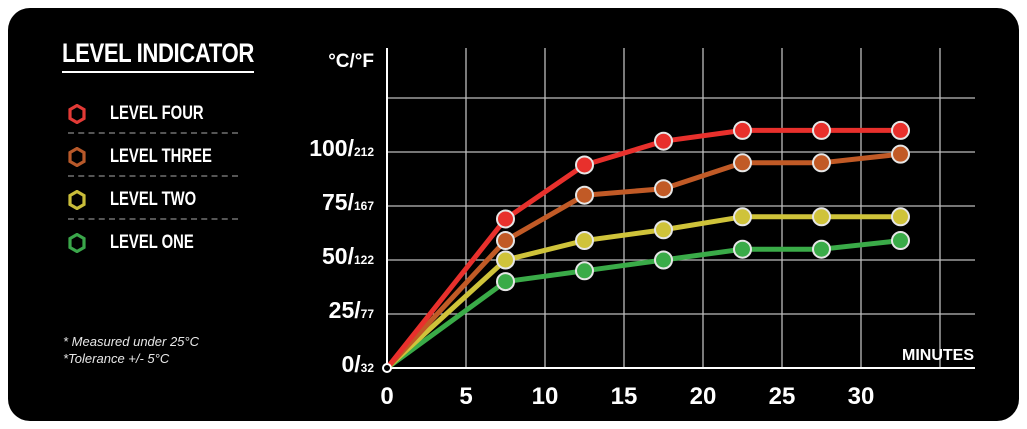 This screenshot has height=429, width=1027. I want to click on x-tick-label: 25, so click(782, 396).